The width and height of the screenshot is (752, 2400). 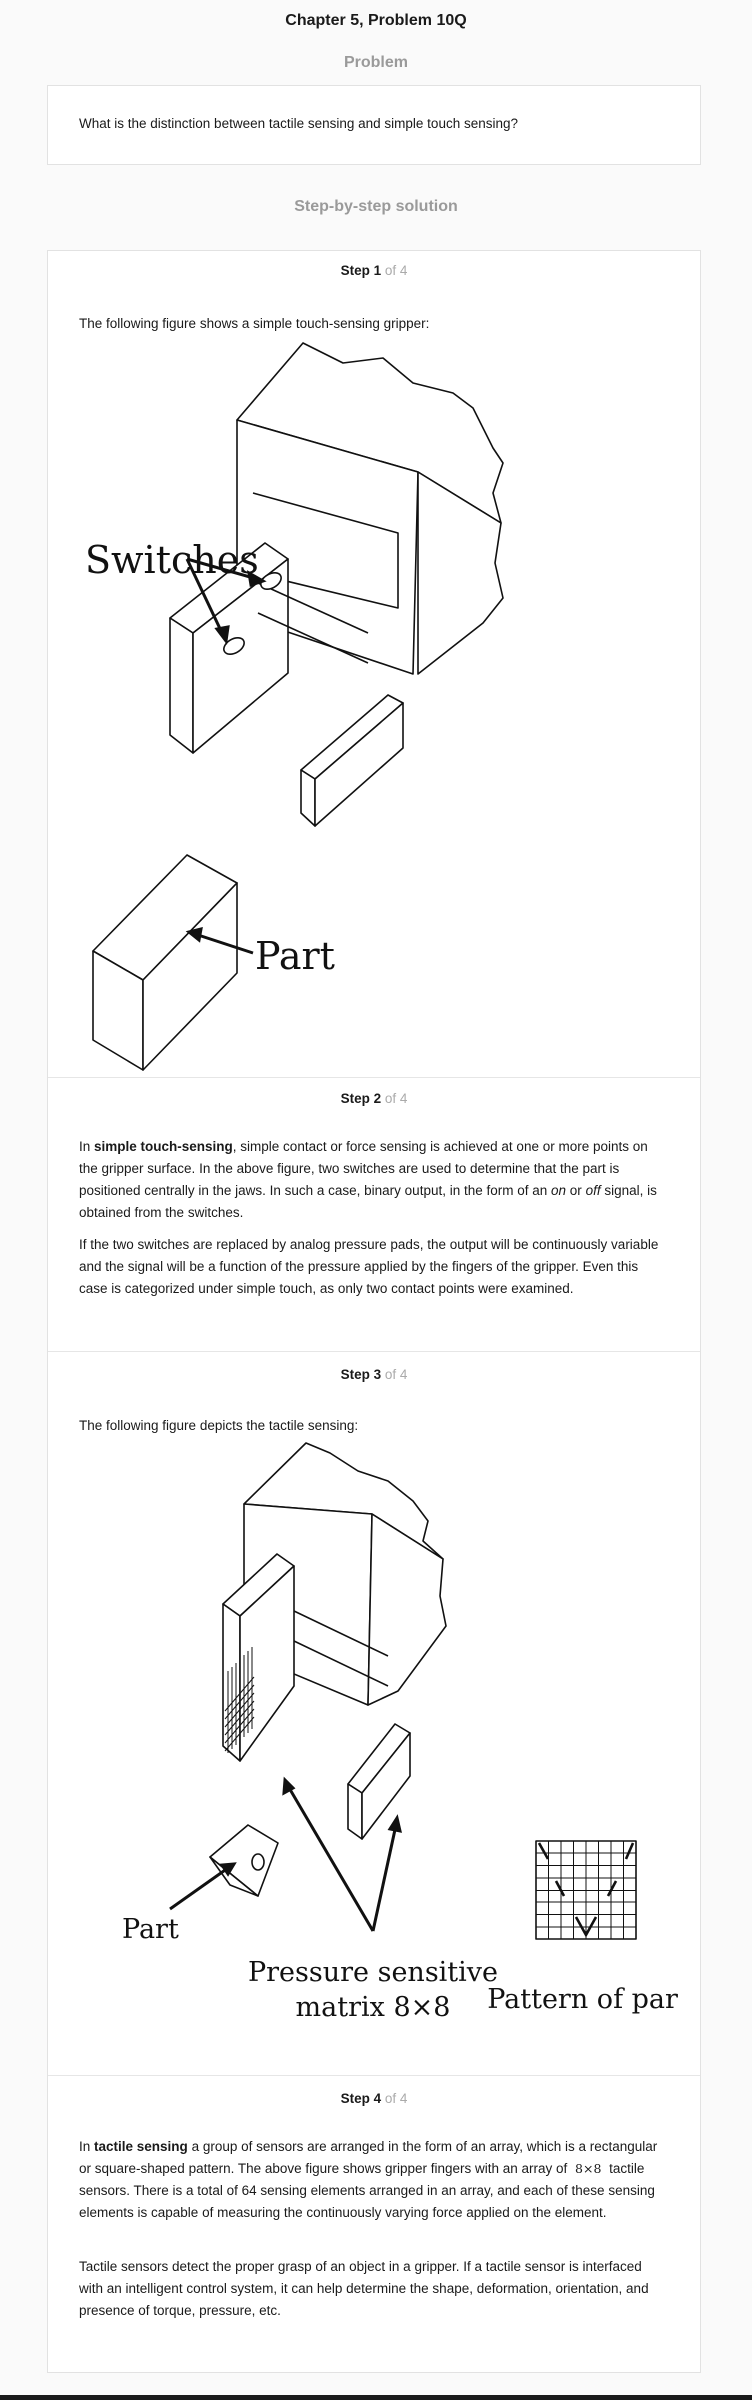 I want to click on step-4-header: Step 4 of 4, so click(x=374, y=2098).